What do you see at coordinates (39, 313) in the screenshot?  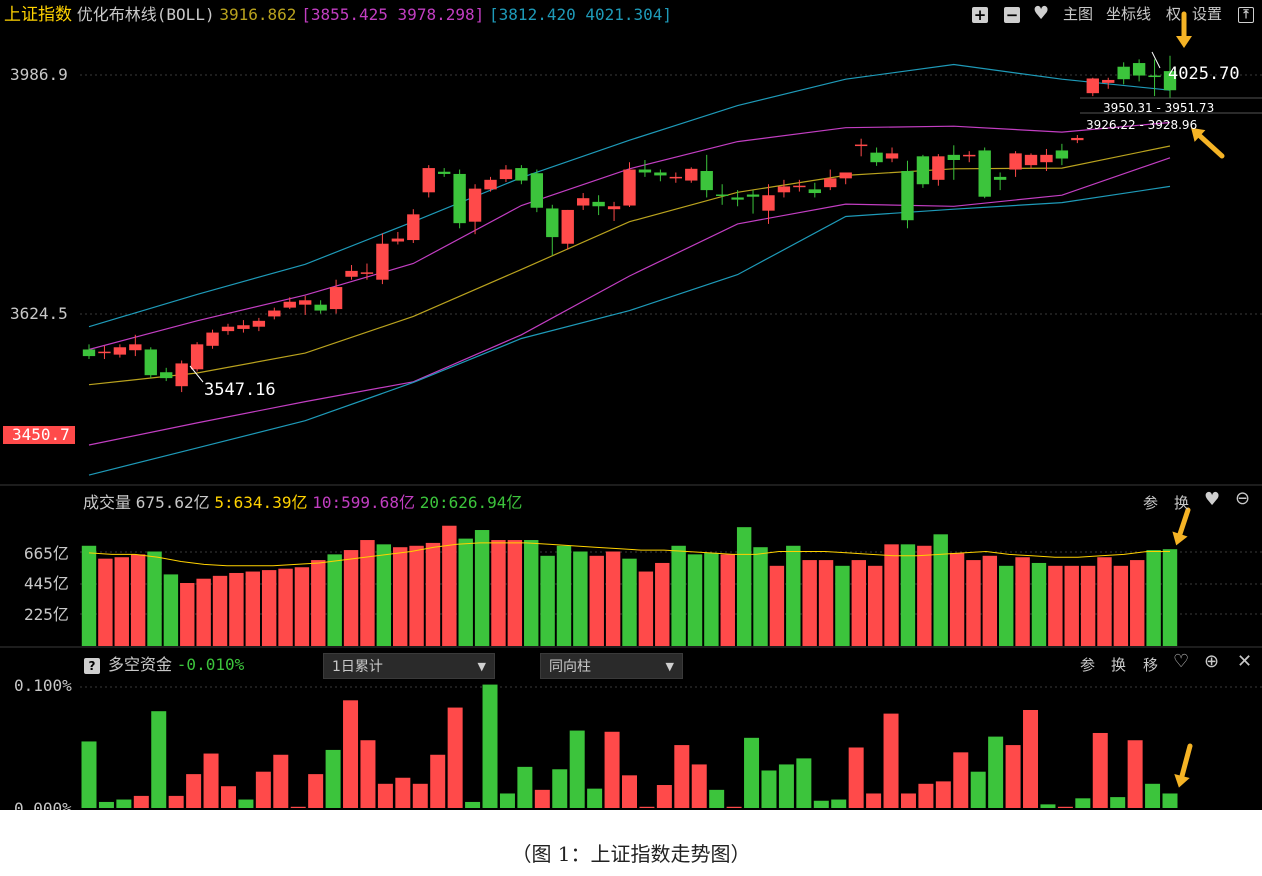 I see `y-label-mid: 3624.5` at bounding box center [39, 313].